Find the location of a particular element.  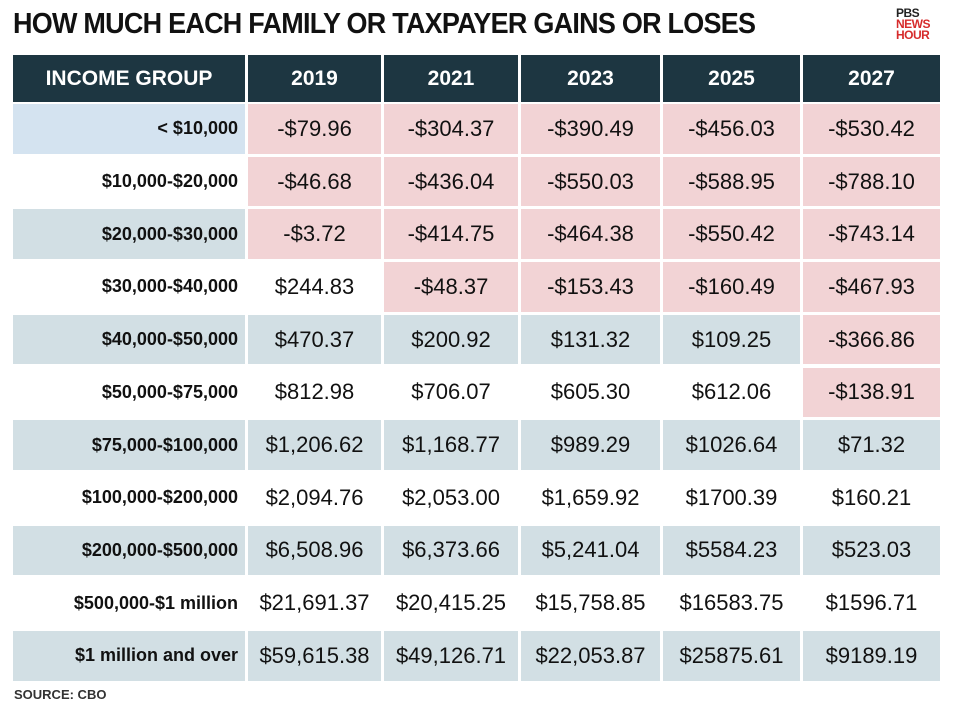

table-cell: $1,206.62 is located at coordinates (314, 445).